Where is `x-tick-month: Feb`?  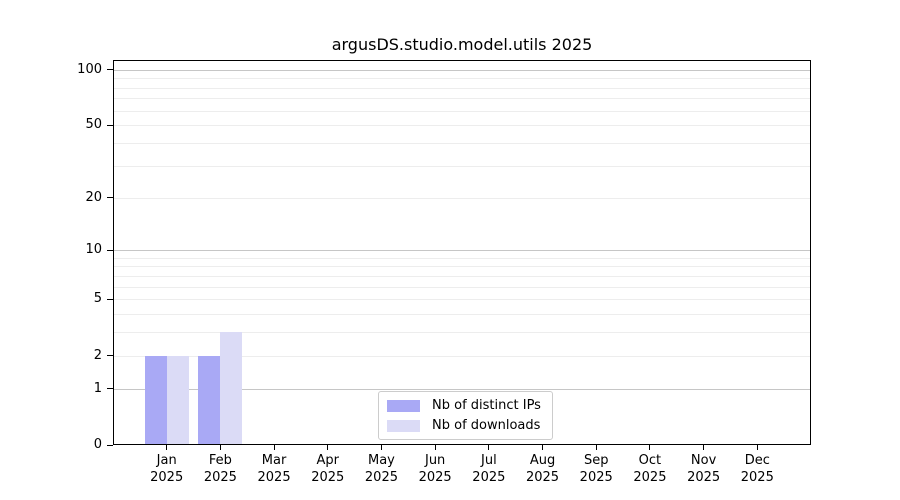 x-tick-month: Feb is located at coordinates (220, 460).